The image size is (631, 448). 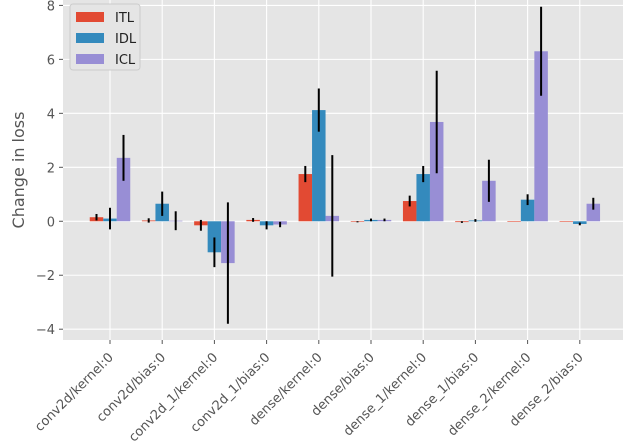 What do you see at coordinates (90, 59) in the screenshot?
I see `legend-swatch-icl` at bounding box center [90, 59].